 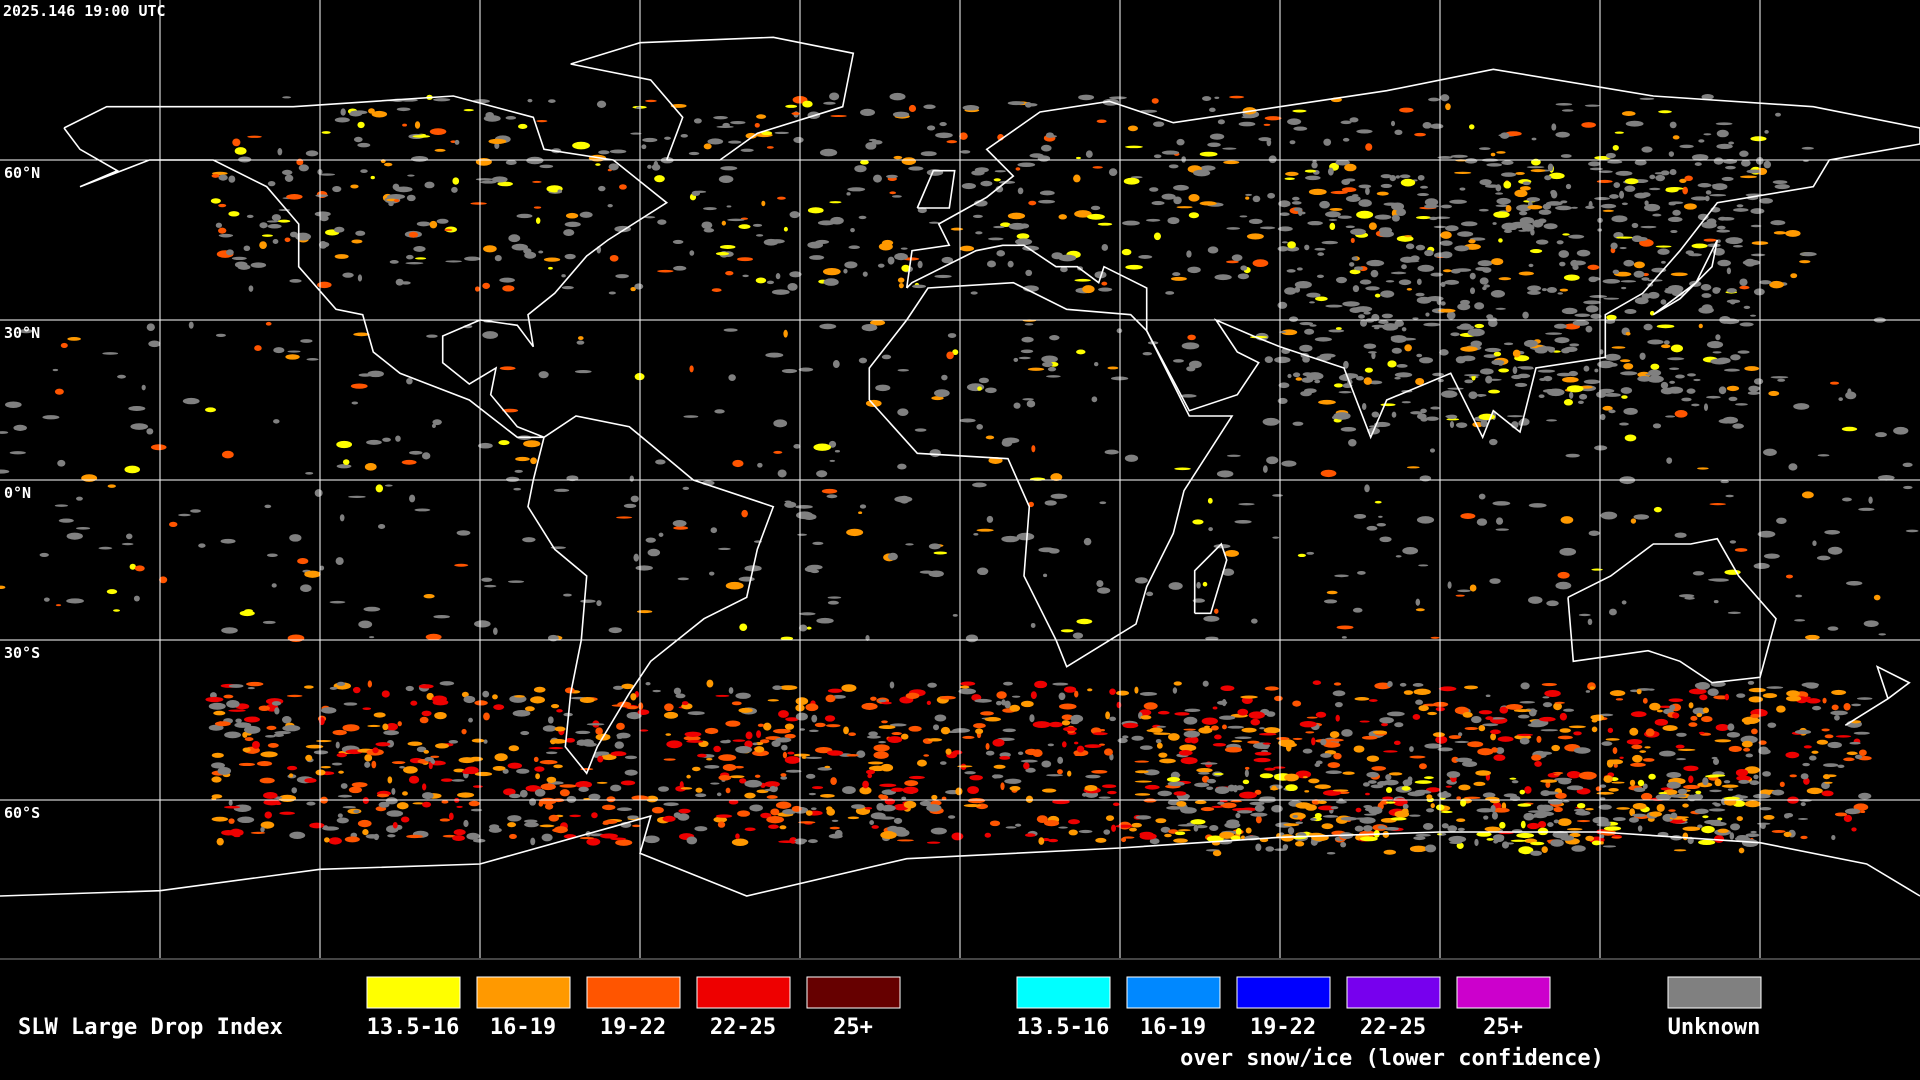 I want to click on legend-label: 13.5-16, so click(x=413, y=1027).